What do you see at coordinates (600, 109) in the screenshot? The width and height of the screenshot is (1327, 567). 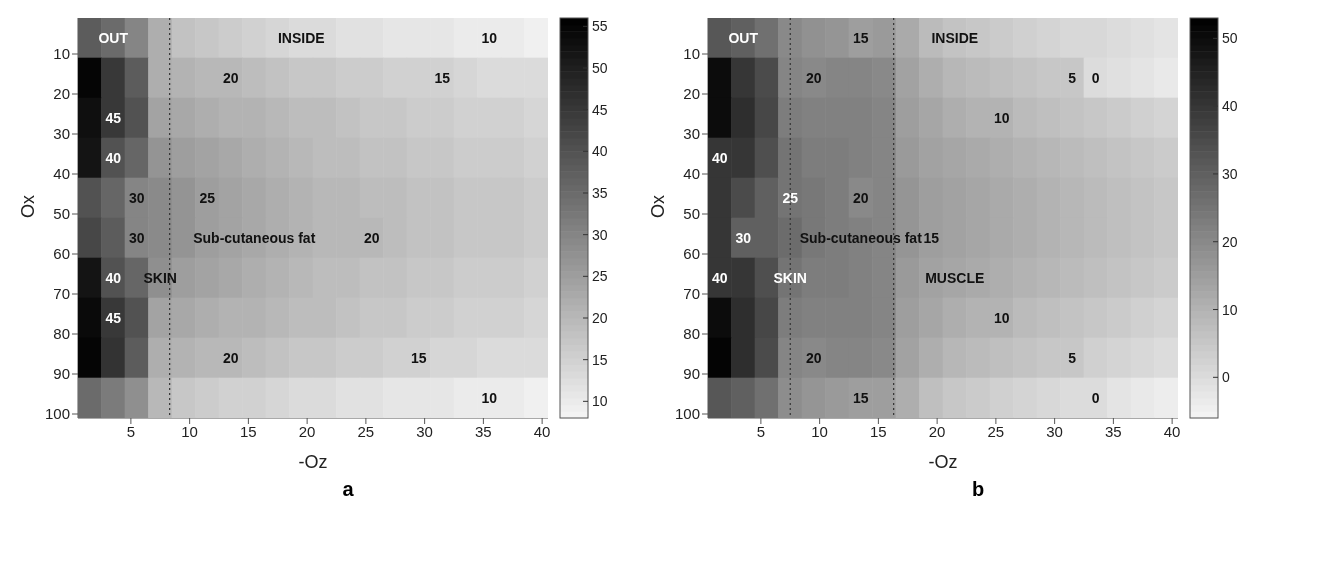 I see `color-bar-label: 45` at bounding box center [600, 109].